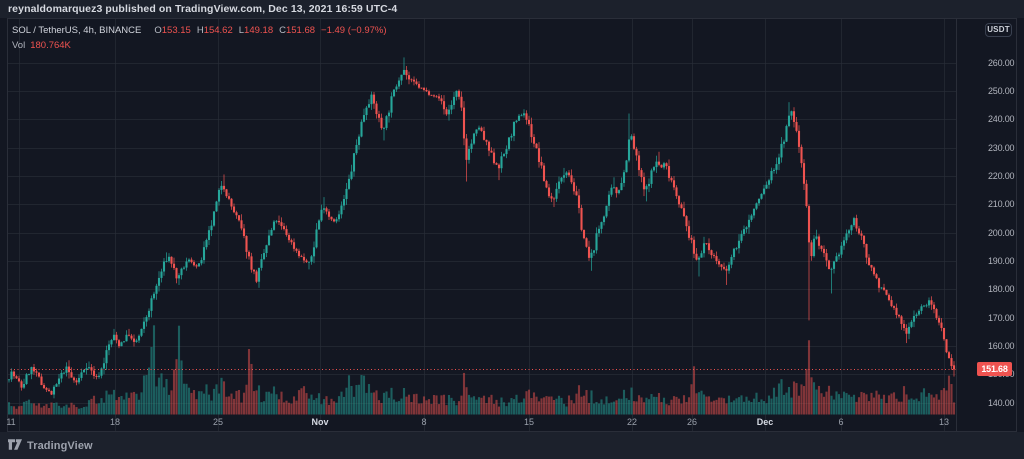 The width and height of the screenshot is (1024, 459). I want to click on price-tick-label: 260.00, so click(1001, 62).